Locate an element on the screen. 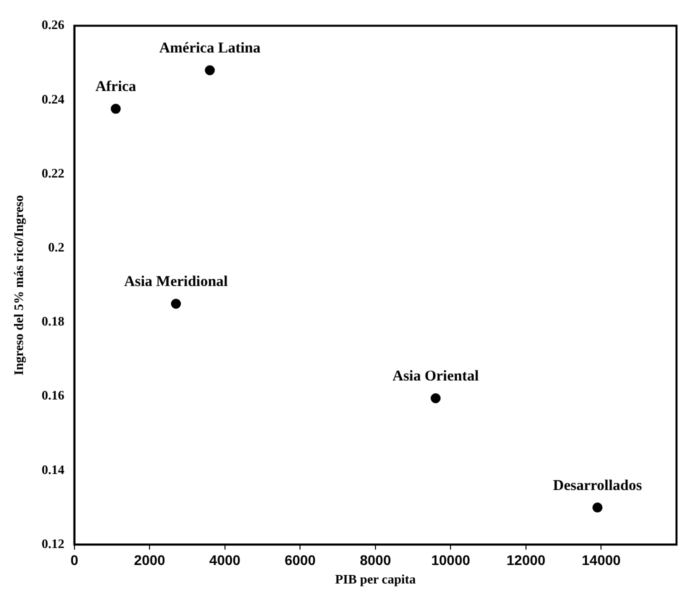  annotation: Asia Oriental is located at coordinates (435, 376).